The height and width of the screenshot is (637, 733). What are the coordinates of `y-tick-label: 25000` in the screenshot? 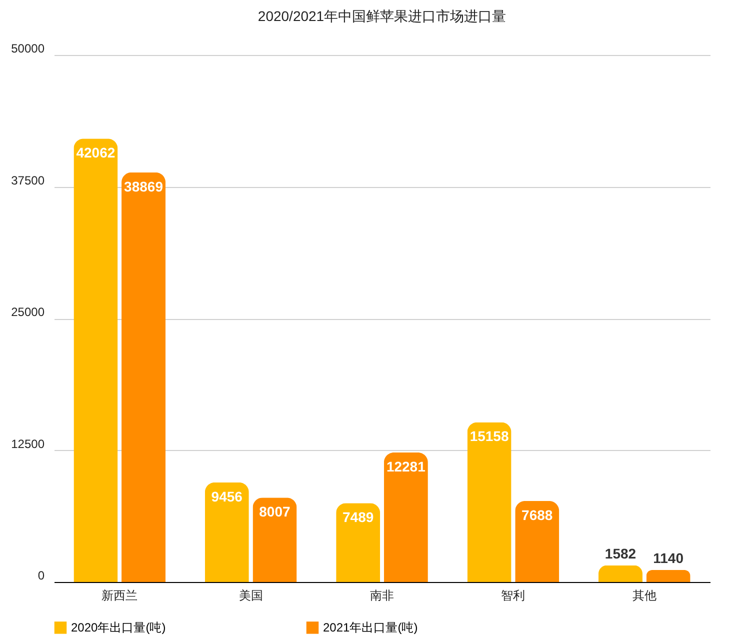 It's located at (28, 312).